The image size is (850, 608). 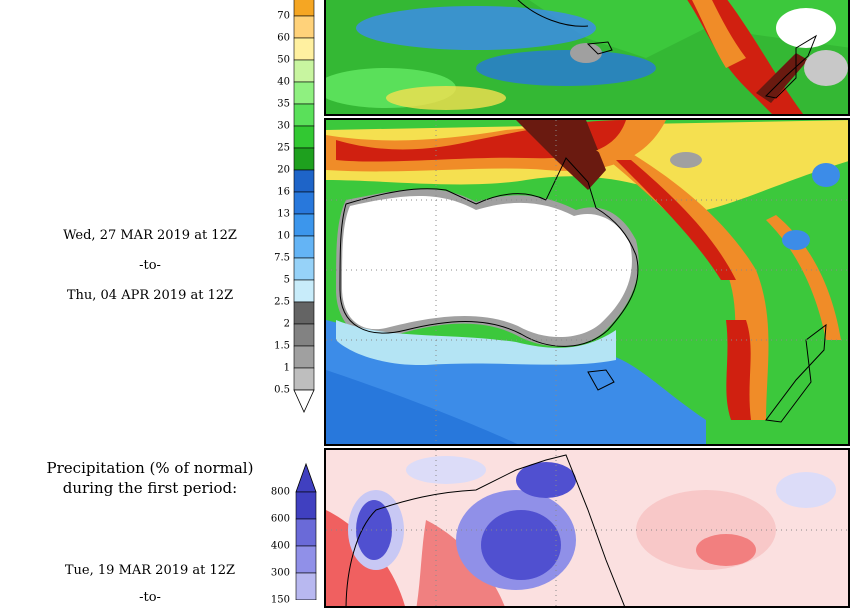 What do you see at coordinates (280, 600) in the screenshot?
I see `percent-colorbar-tick-label: 150` at bounding box center [280, 600].